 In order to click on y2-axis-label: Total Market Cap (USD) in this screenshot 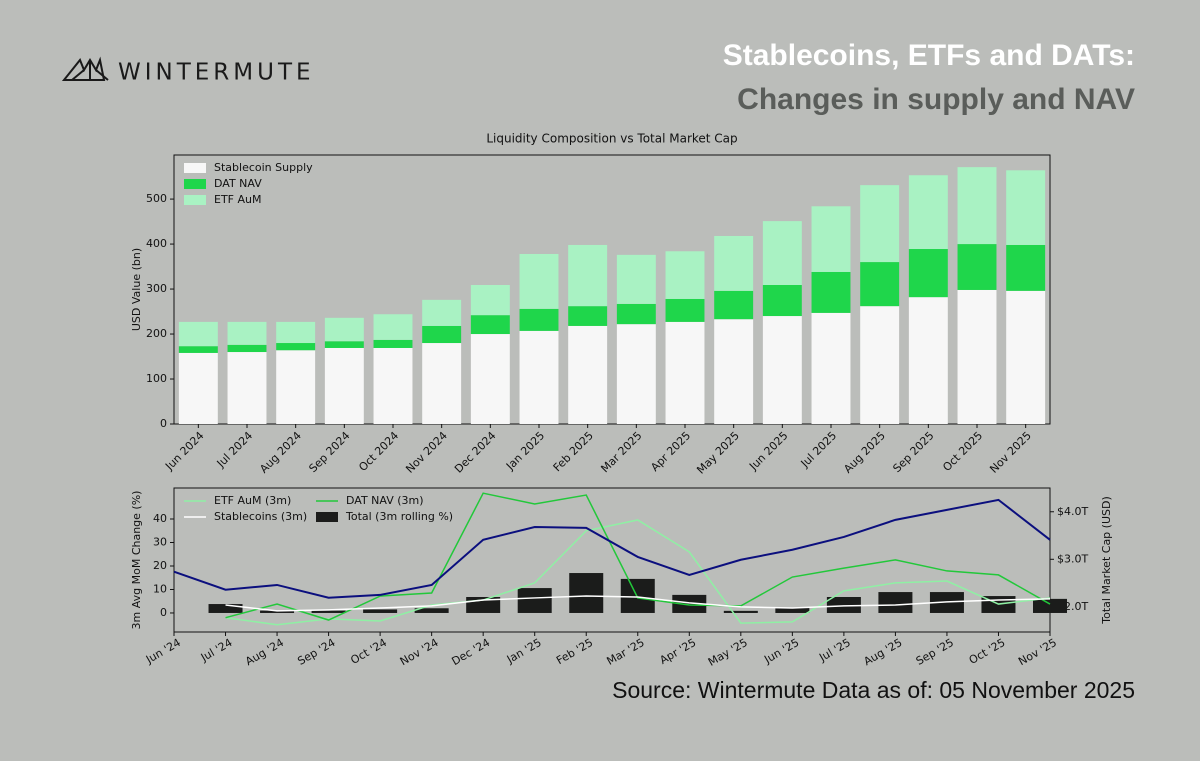, I will do `click(1106, 560)`.